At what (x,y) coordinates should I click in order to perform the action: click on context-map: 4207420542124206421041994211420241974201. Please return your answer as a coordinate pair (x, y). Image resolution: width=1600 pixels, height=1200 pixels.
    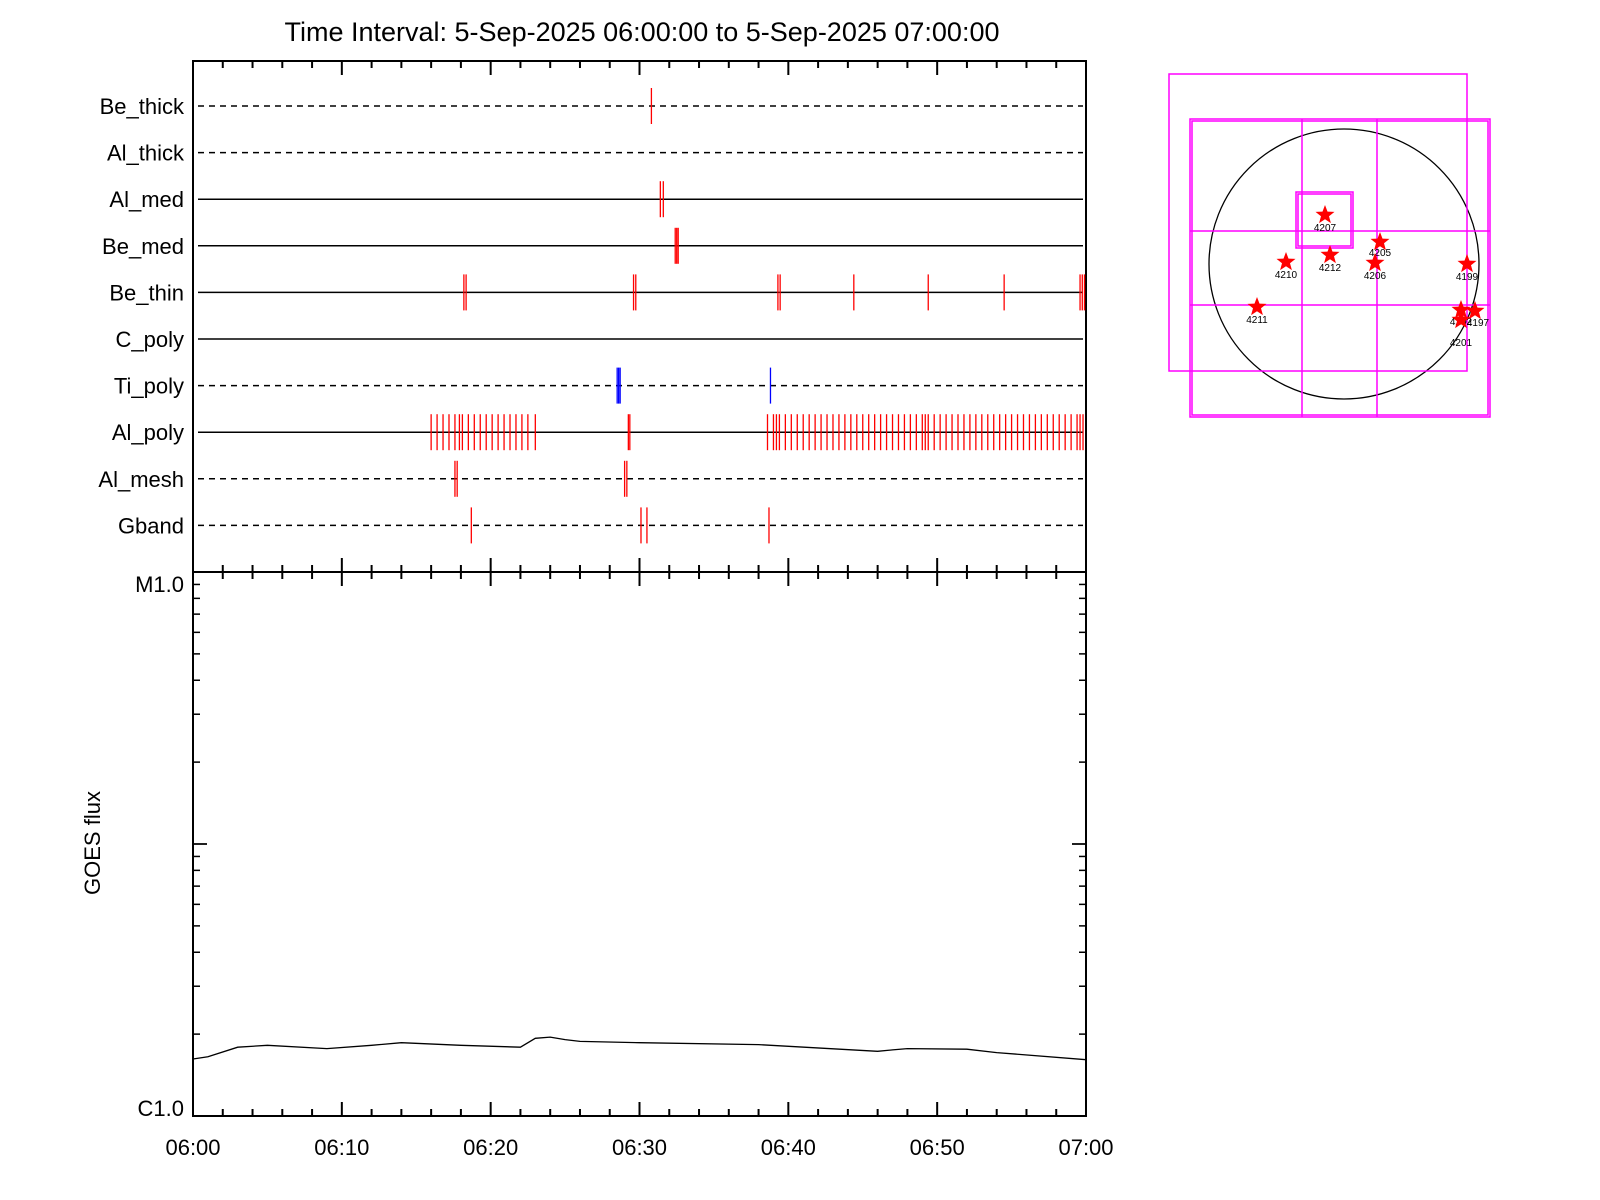
    Looking at the image, I should click on (1329, 245).